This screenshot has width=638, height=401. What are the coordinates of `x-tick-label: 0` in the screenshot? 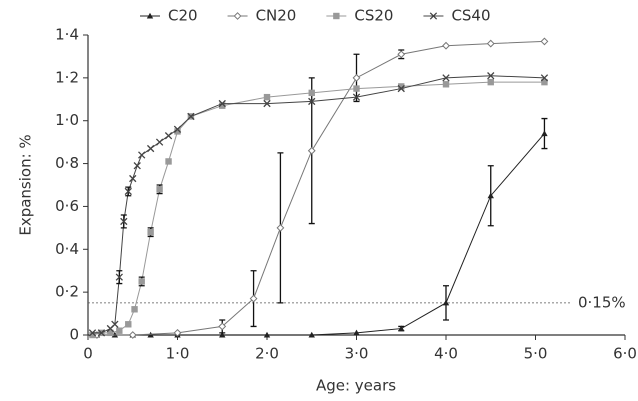 It's located at (88, 354).